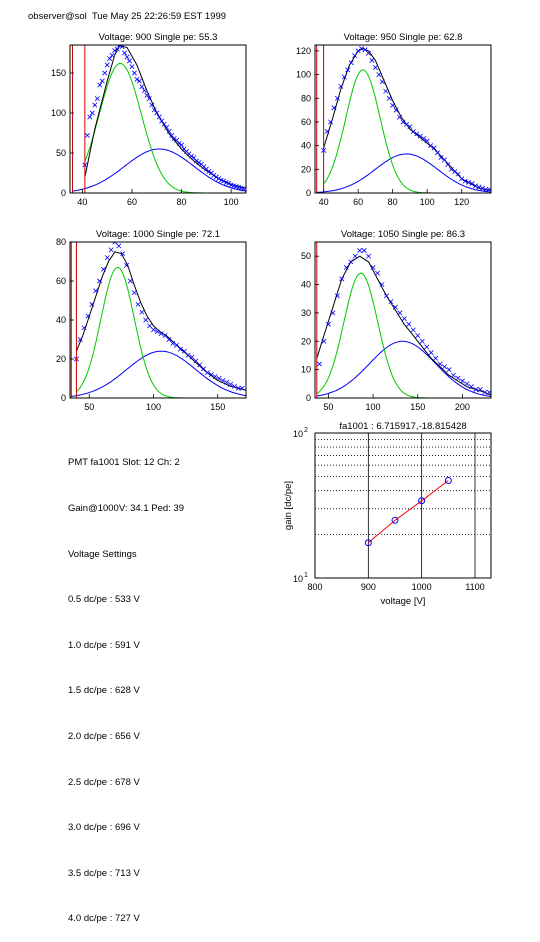  Describe the element at coordinates (306, 169) in the screenshot. I see `y-tick-label: 20` at that location.